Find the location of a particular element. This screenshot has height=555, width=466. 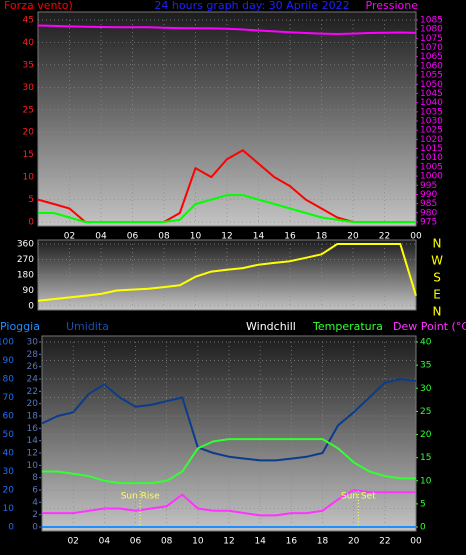

legend-rain: Pioggia is located at coordinates (20, 326).